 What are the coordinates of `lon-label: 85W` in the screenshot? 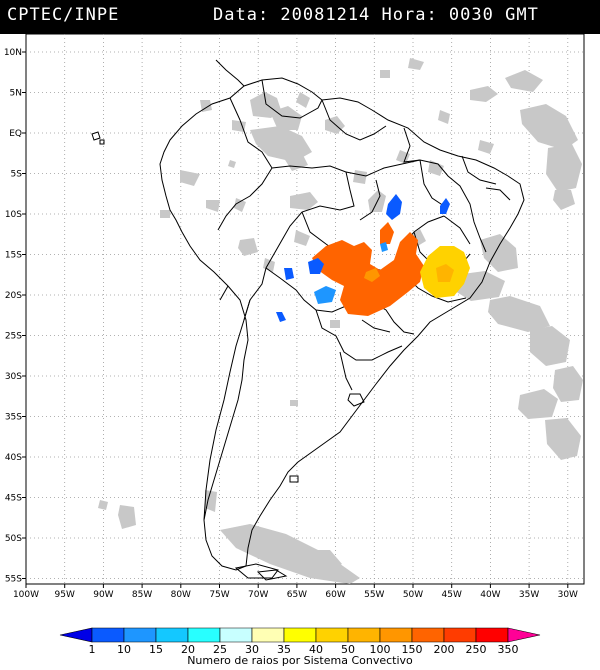 It's located at (142, 595).